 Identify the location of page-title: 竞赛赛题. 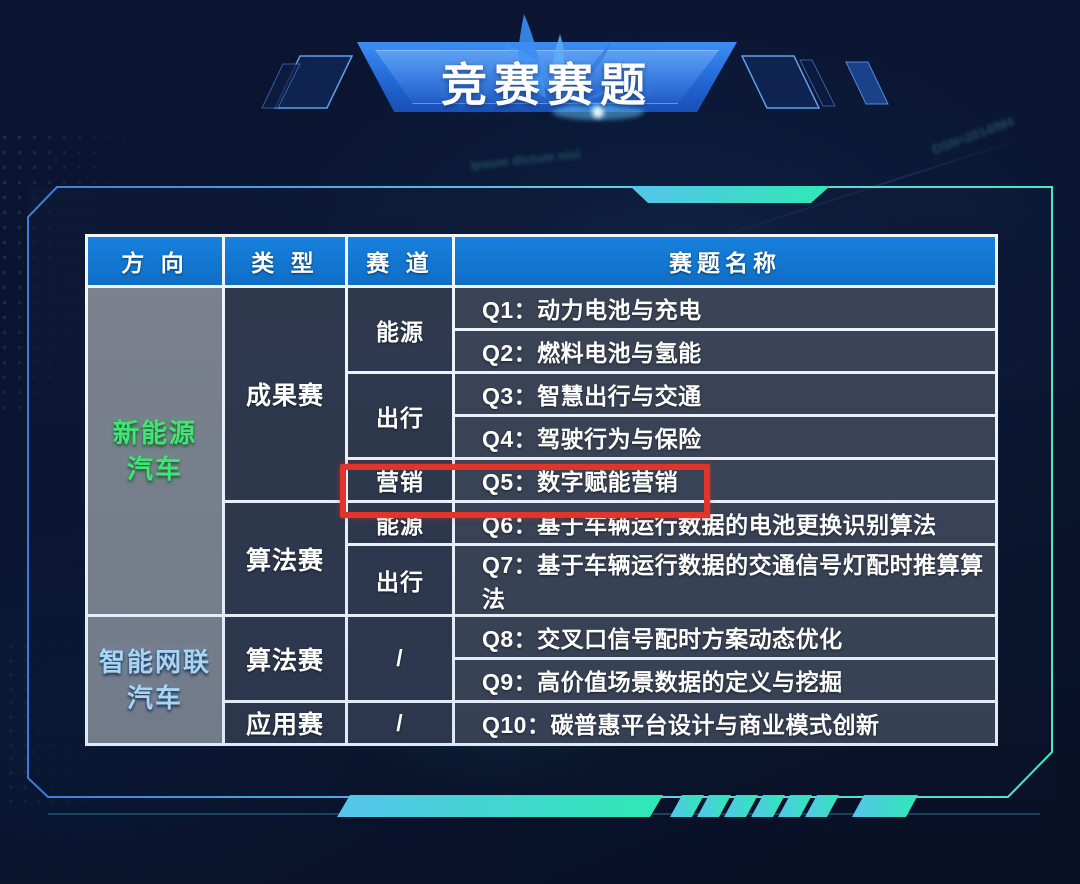
(547, 85).